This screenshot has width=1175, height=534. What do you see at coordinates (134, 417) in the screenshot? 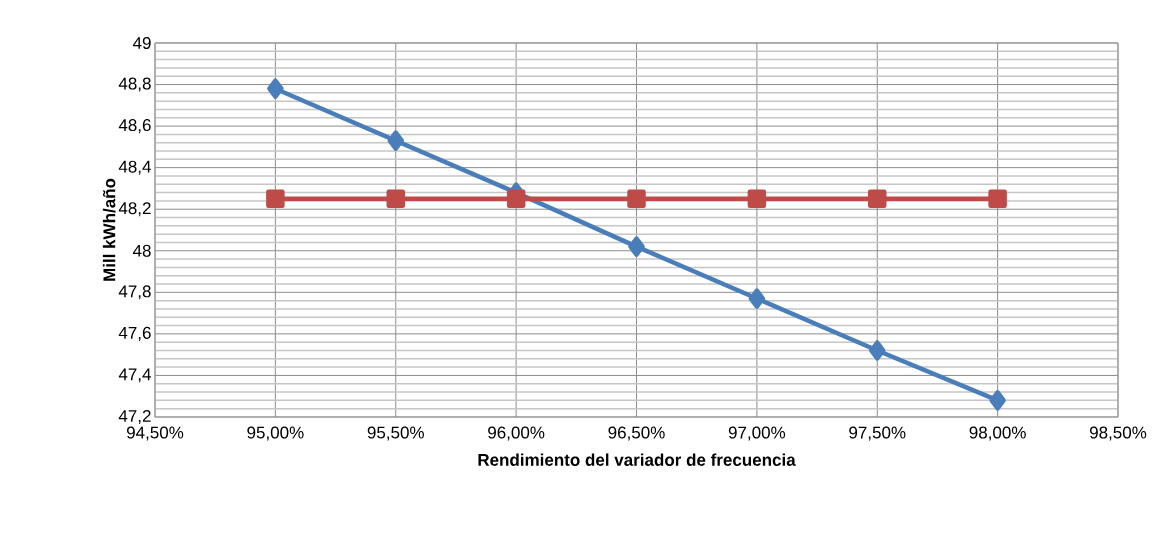
I see `y-tick-label: 47,2` at bounding box center [134, 417].